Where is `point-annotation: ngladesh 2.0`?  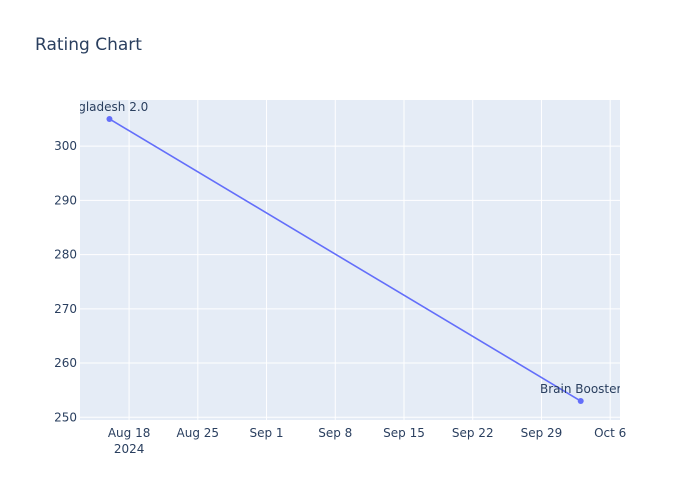
point-annotation: ngladesh 2.0 is located at coordinates (110, 107).